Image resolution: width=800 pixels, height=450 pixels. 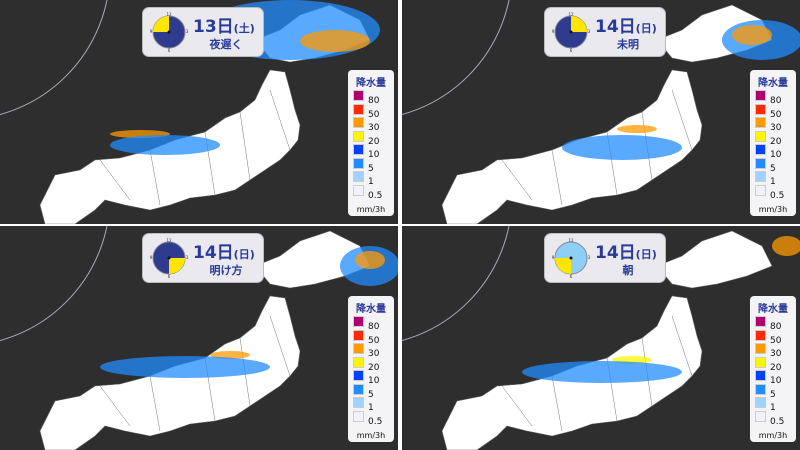 I want to click on legend-item: 1, so click(x=371, y=404).